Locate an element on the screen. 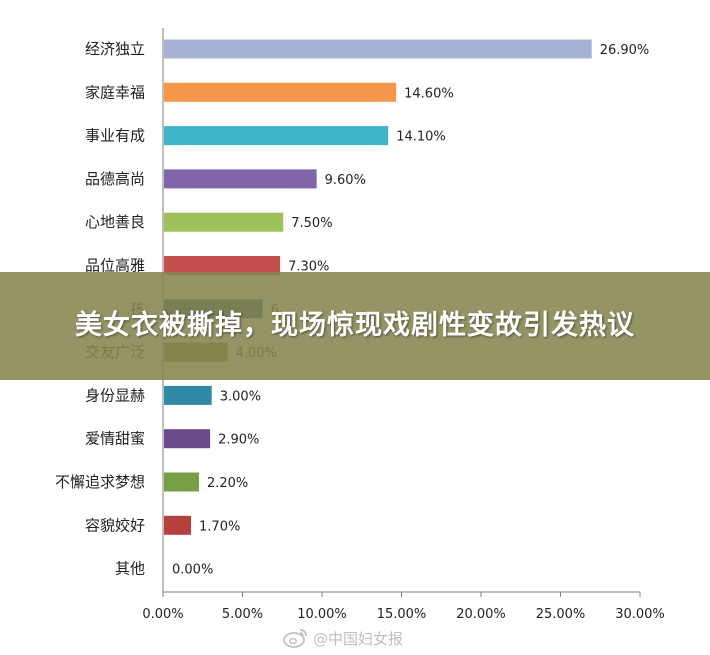 This screenshot has width=710, height=655. category-label-2: 事业有成 is located at coordinates (115, 136).